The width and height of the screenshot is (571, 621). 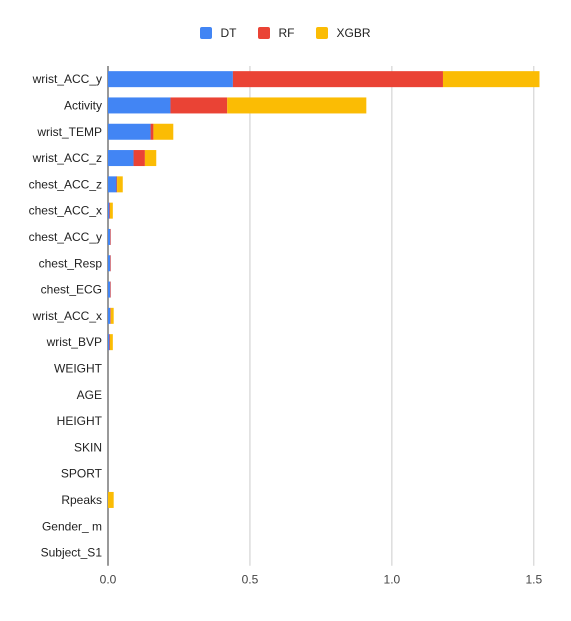 I want to click on y-category-label: Subject_S1, so click(x=72, y=553).